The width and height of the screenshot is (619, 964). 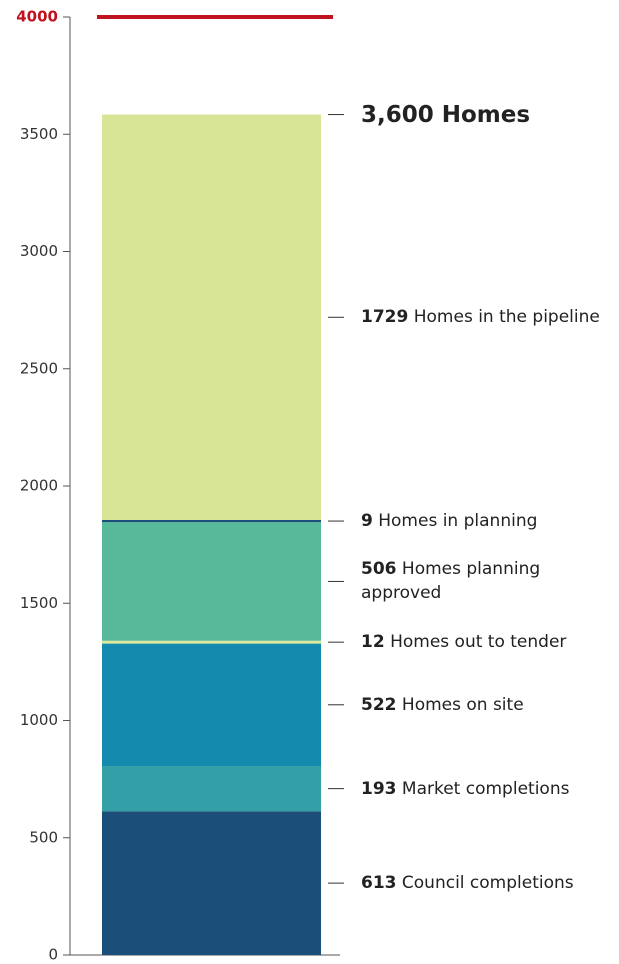 I want to click on y-tick-label: 1500, so click(x=39, y=603).